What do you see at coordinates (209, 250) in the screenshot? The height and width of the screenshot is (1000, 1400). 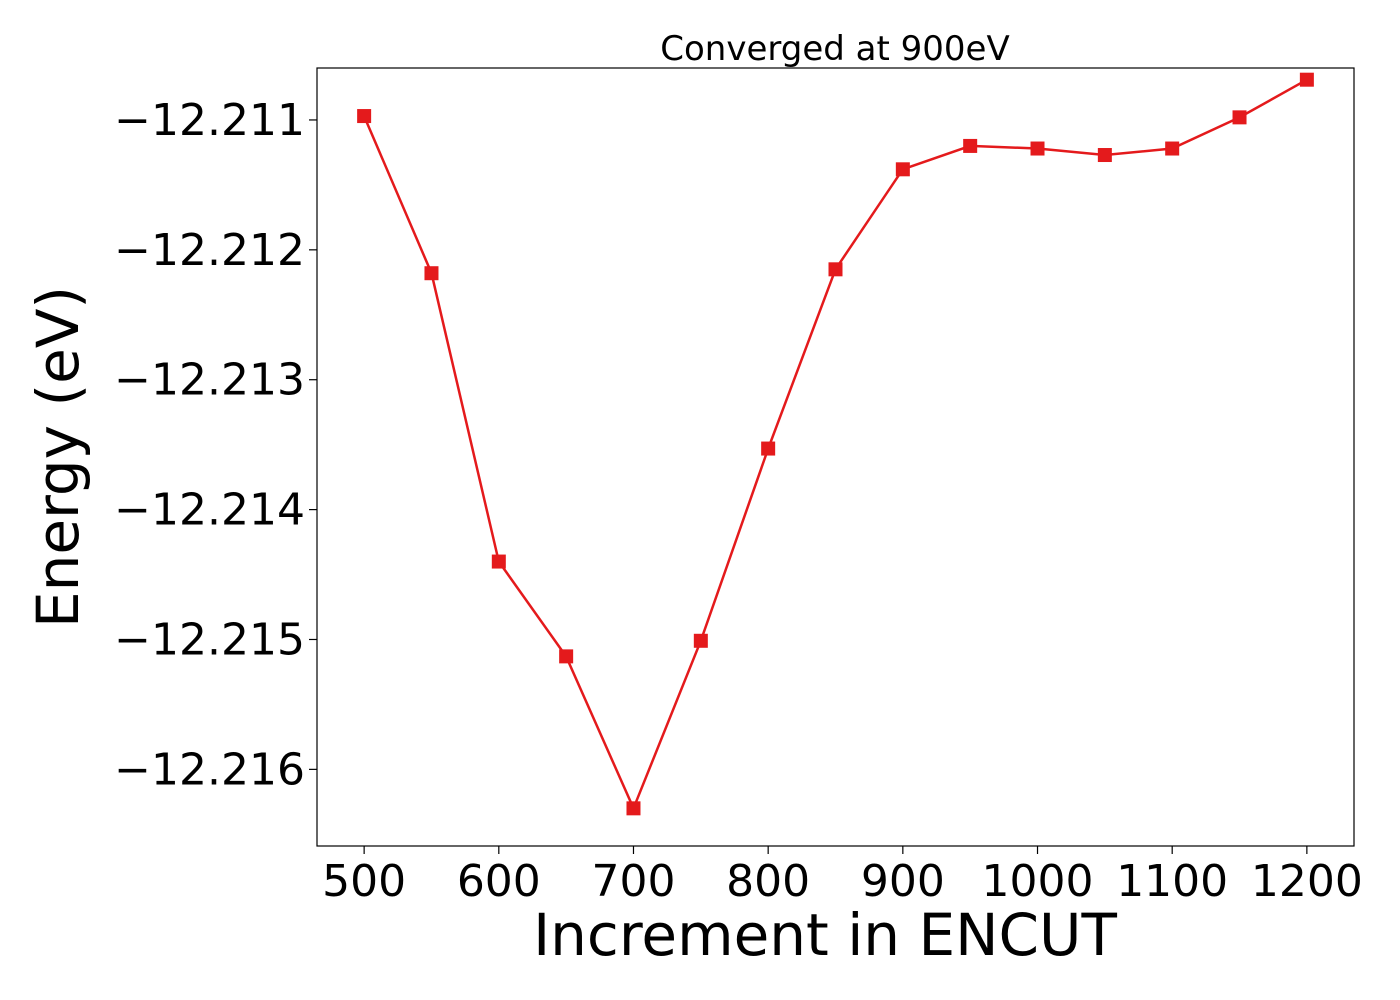 I see `y-tick-label: −12.212` at bounding box center [209, 250].